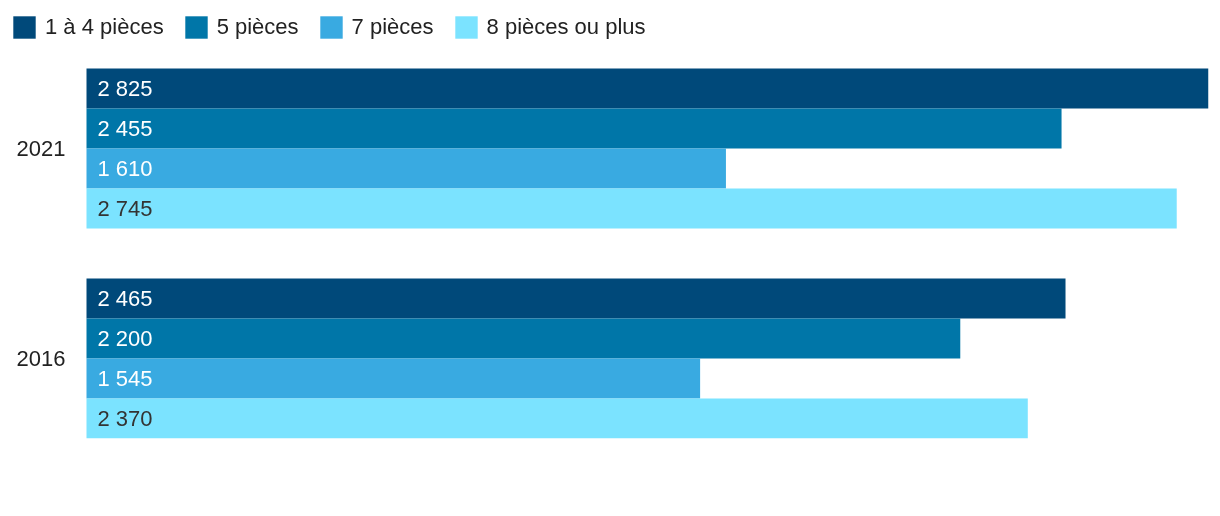 The height and width of the screenshot is (516, 1220). What do you see at coordinates (125, 378) in the screenshot?
I see `data-label: 1 545` at bounding box center [125, 378].